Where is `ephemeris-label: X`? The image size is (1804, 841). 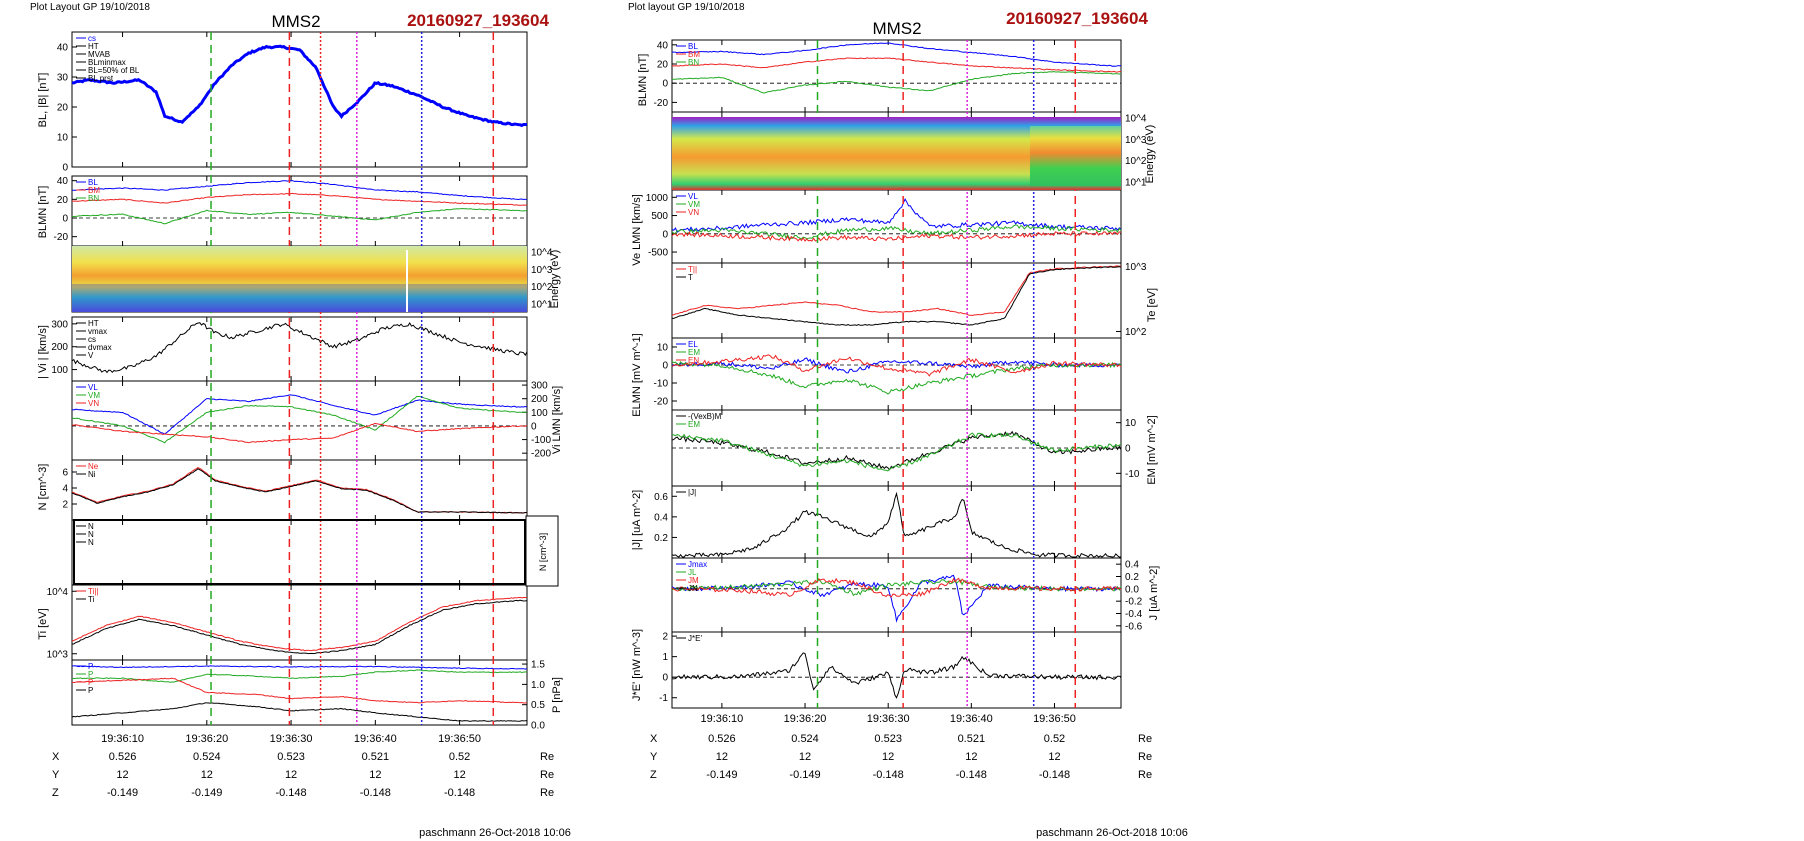
ephemeris-label: X is located at coordinates (56, 757).